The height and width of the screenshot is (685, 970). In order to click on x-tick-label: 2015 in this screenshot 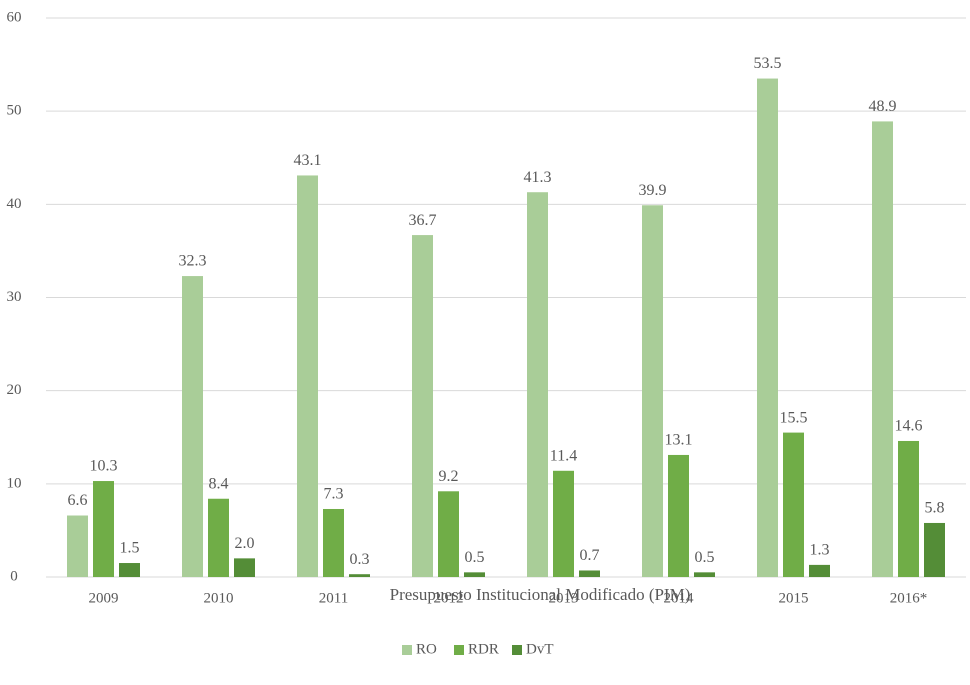, I will do `click(794, 598)`.